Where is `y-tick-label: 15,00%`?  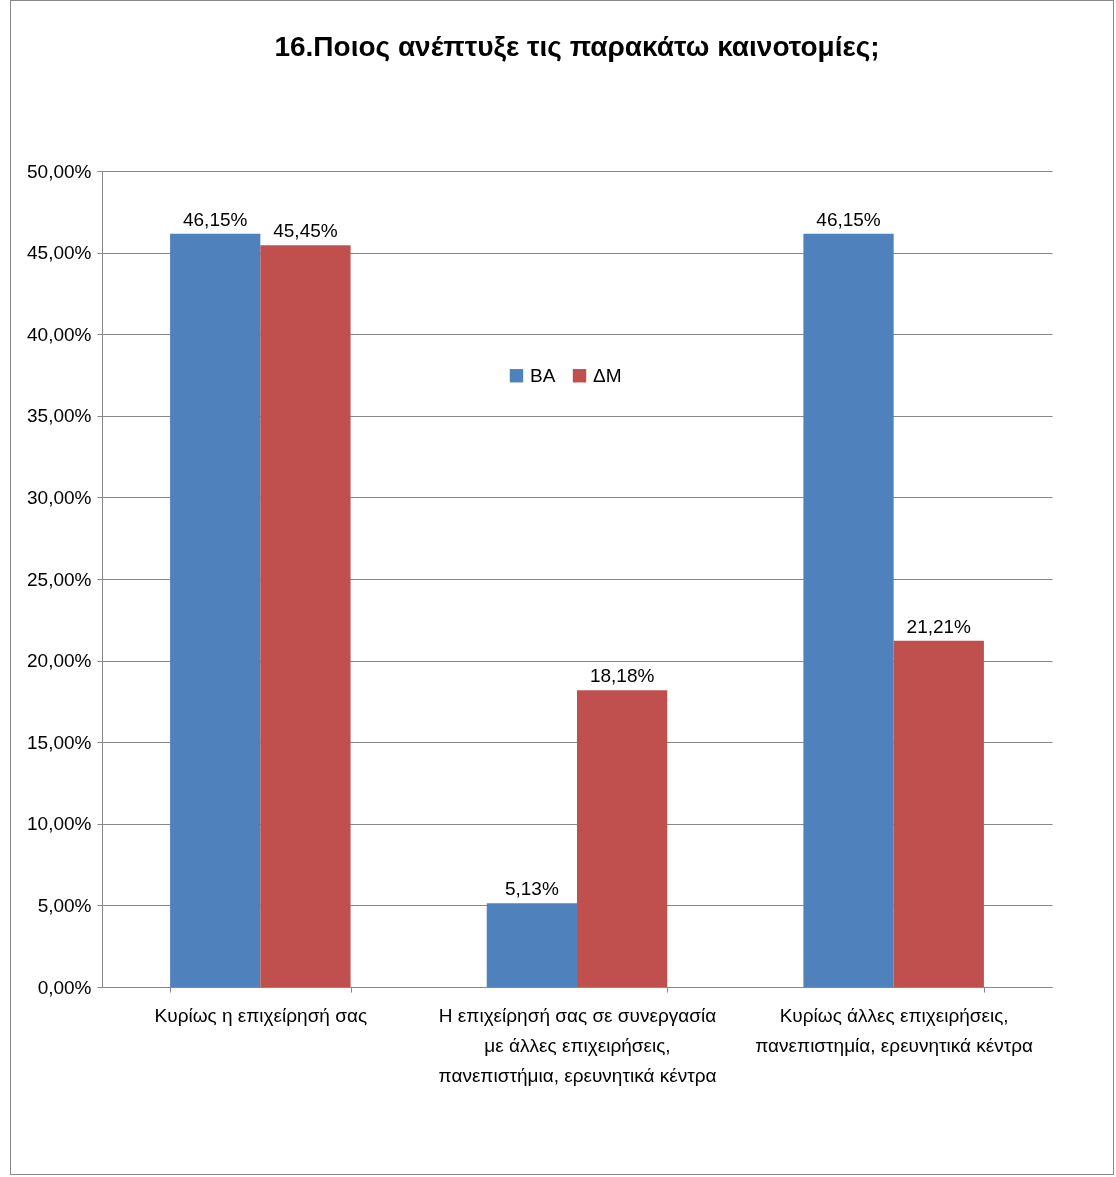 y-tick-label: 15,00% is located at coordinates (59, 742).